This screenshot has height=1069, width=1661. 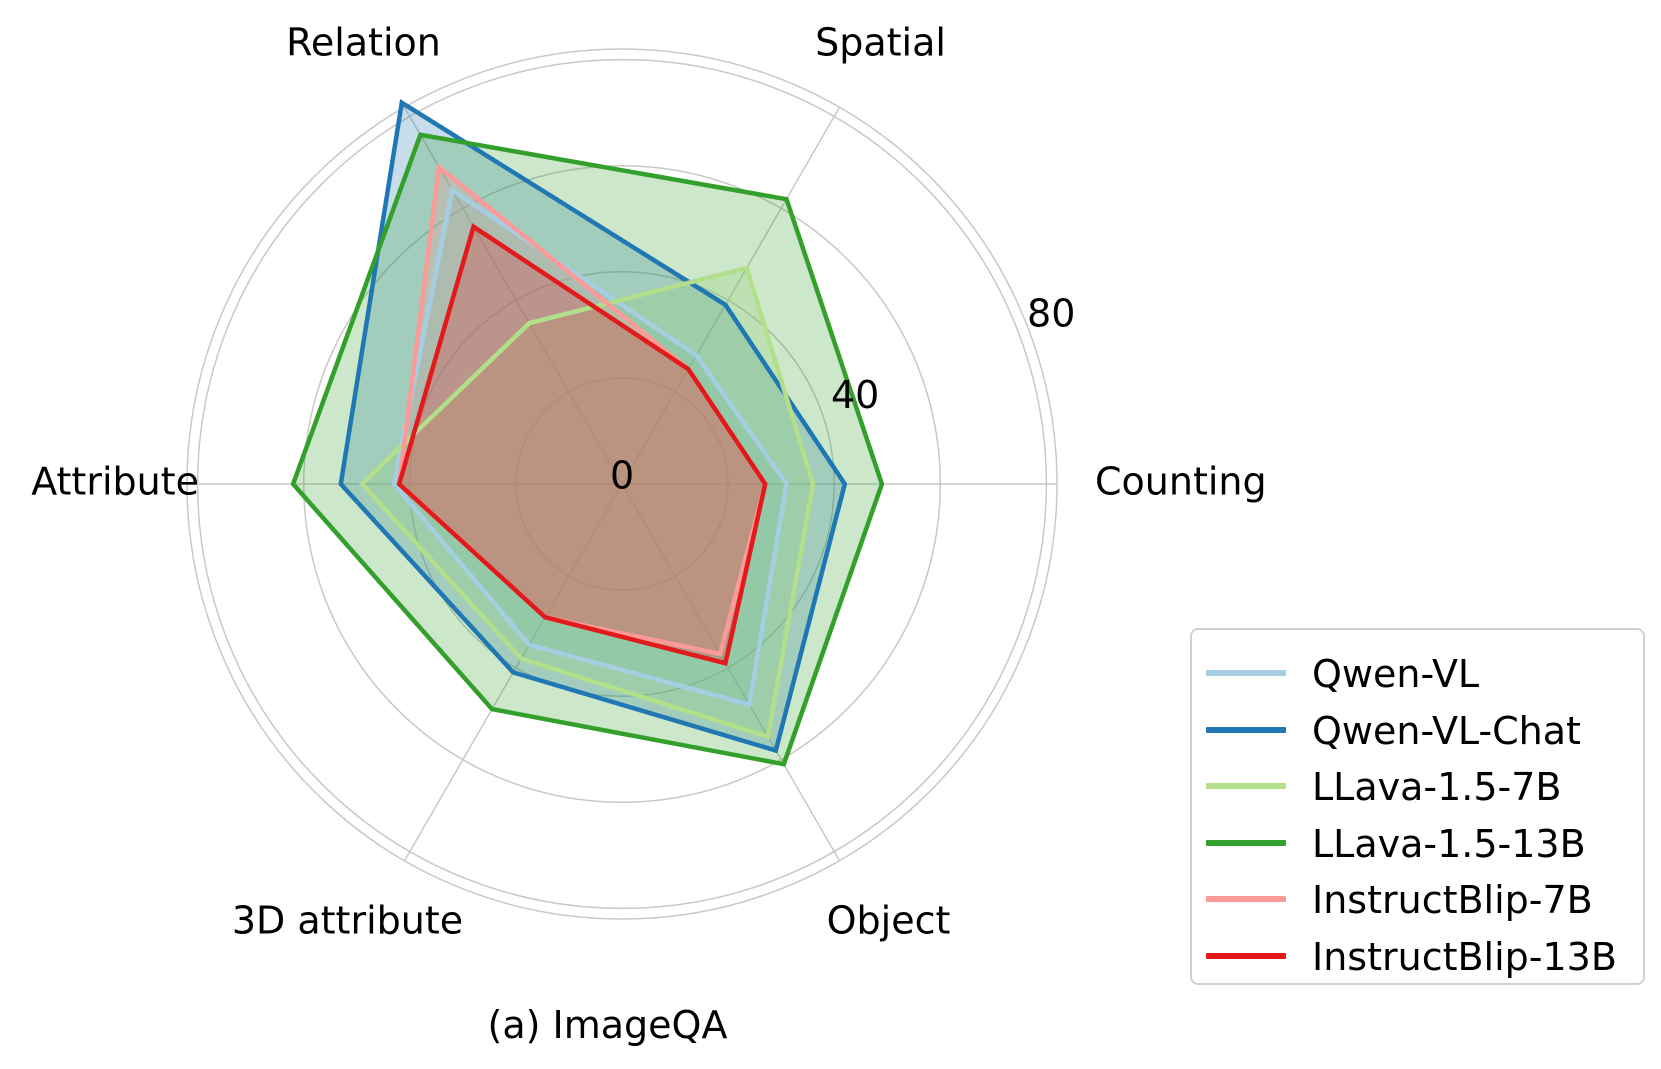 What do you see at coordinates (622, 476) in the screenshot?
I see `radial-tick-label: 0` at bounding box center [622, 476].